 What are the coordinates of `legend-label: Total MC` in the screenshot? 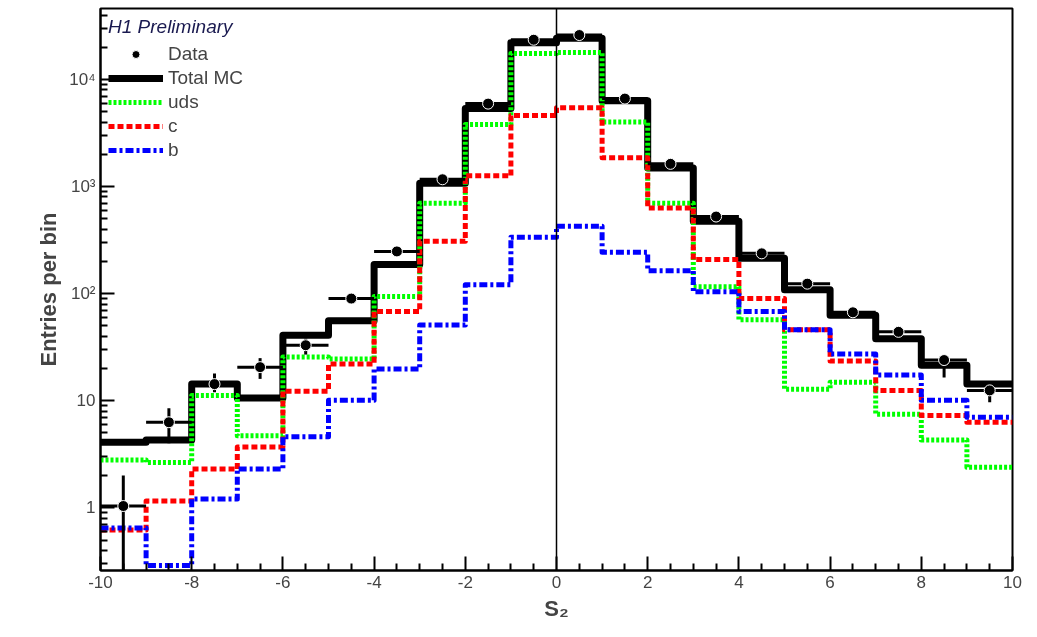 It's located at (205, 78).